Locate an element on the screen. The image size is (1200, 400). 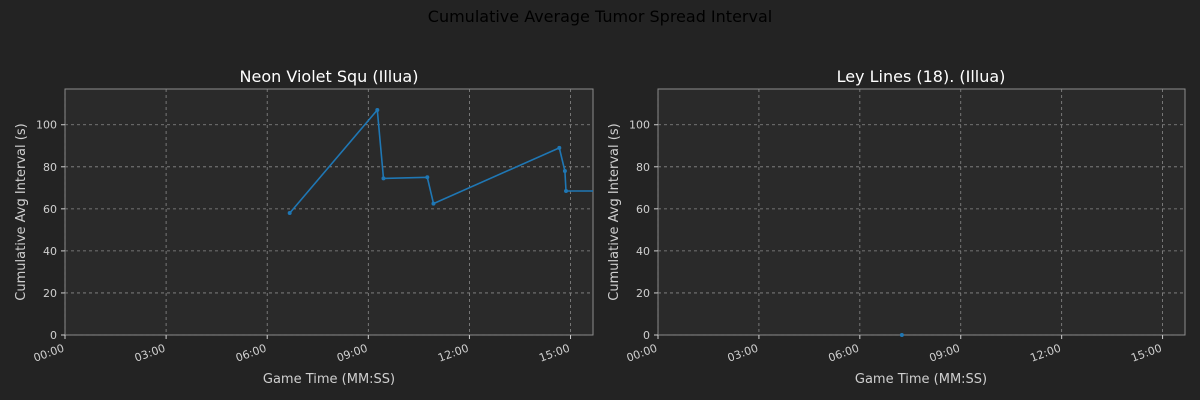
figure-suptitle: Cumulative Average Tumor Spread Interval is located at coordinates (600, 16).